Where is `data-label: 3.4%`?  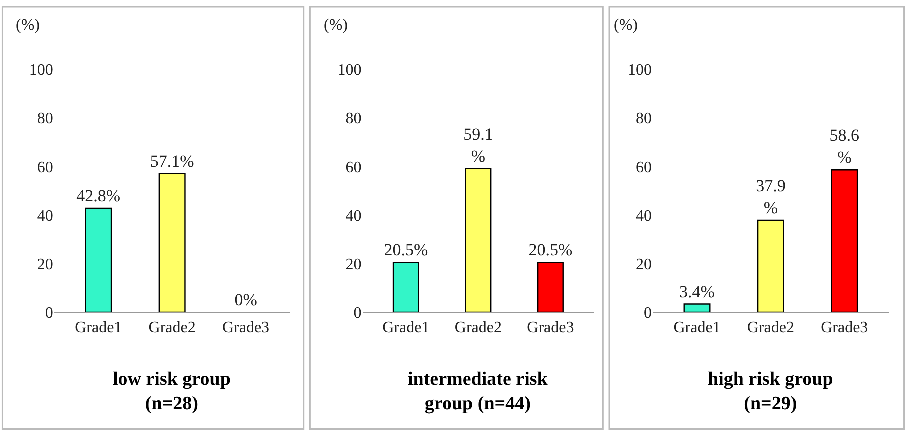 data-label: 3.4% is located at coordinates (697, 292).